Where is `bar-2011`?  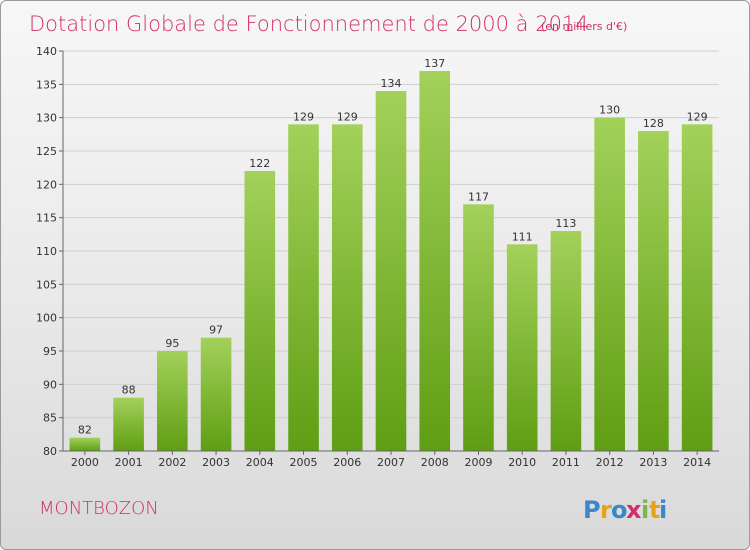 bar-2011 is located at coordinates (566, 341).